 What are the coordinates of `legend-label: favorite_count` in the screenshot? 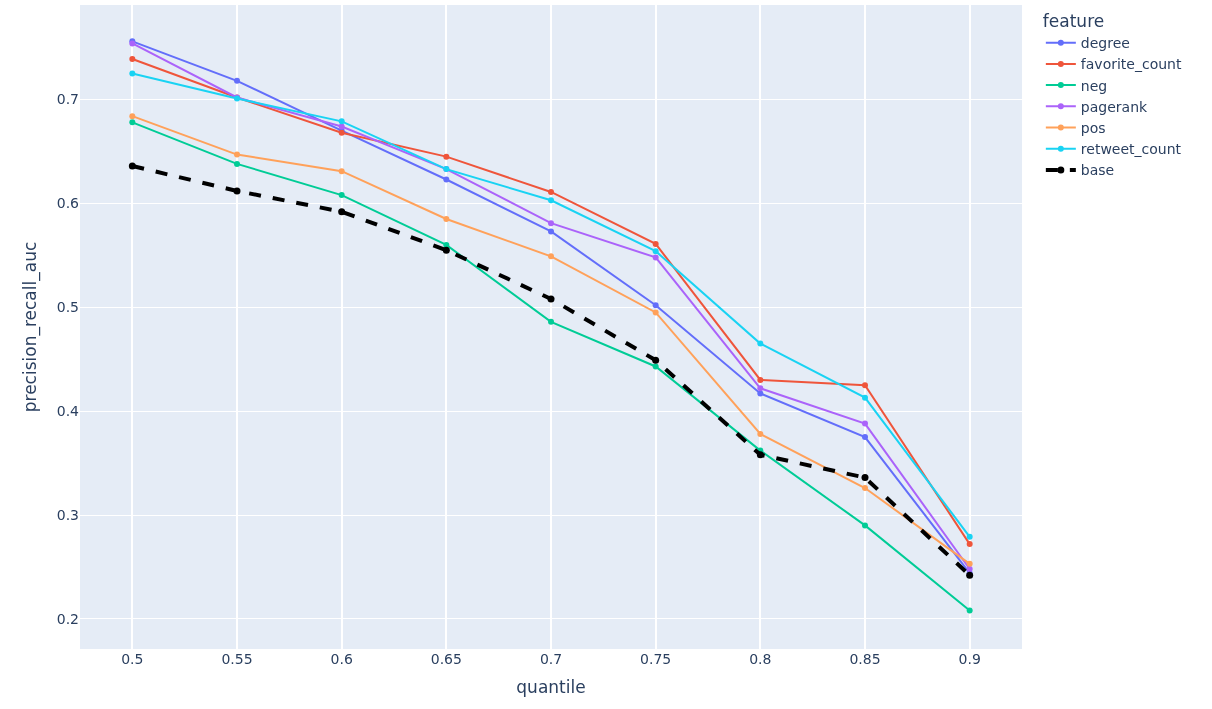 It's located at (1131, 64).